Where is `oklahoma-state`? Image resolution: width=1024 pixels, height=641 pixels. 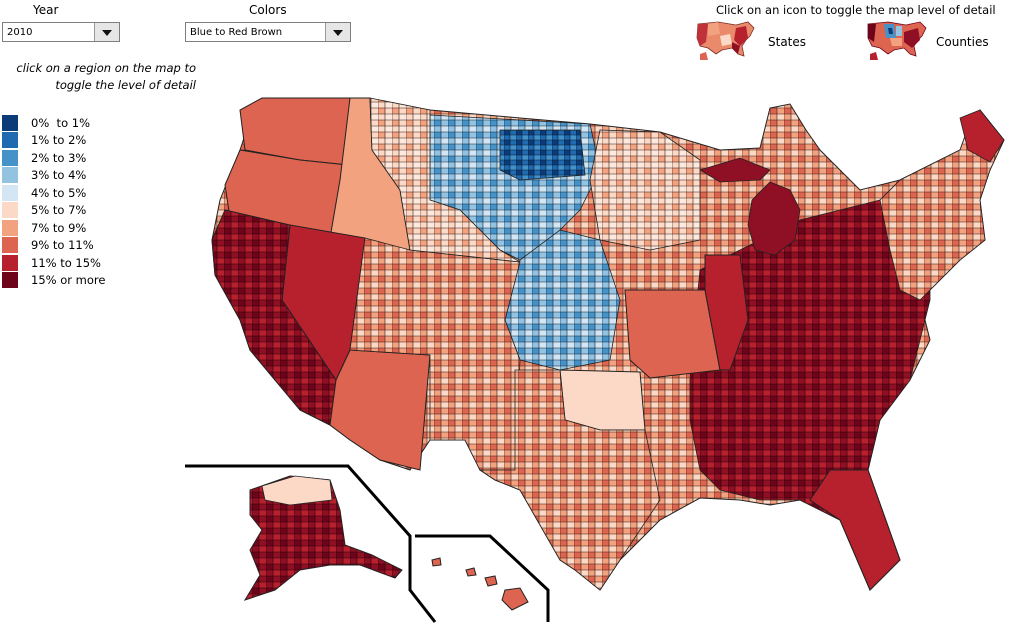 oklahoma-state is located at coordinates (602, 400).